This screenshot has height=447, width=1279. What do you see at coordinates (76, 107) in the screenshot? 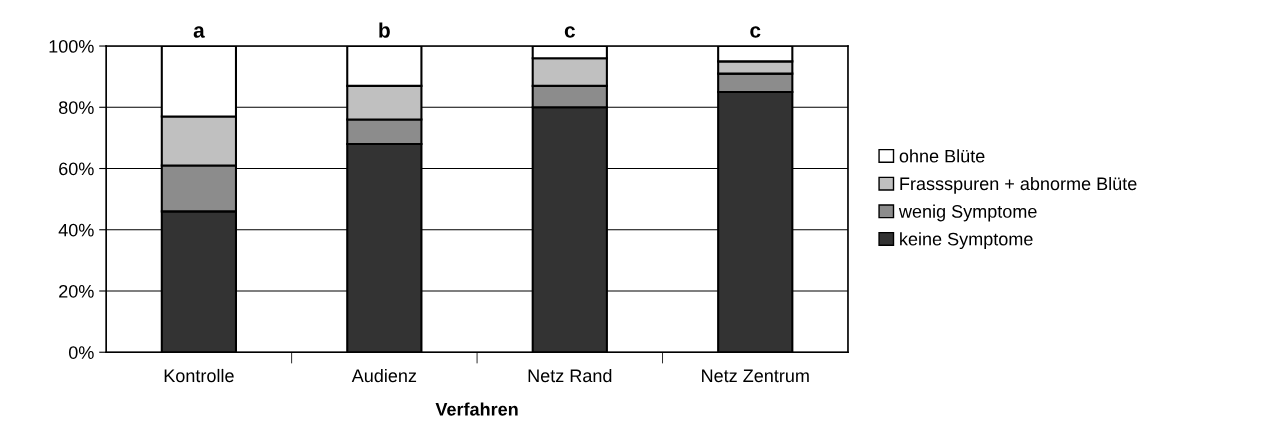
I see `y-tick-label: 80%` at bounding box center [76, 107].